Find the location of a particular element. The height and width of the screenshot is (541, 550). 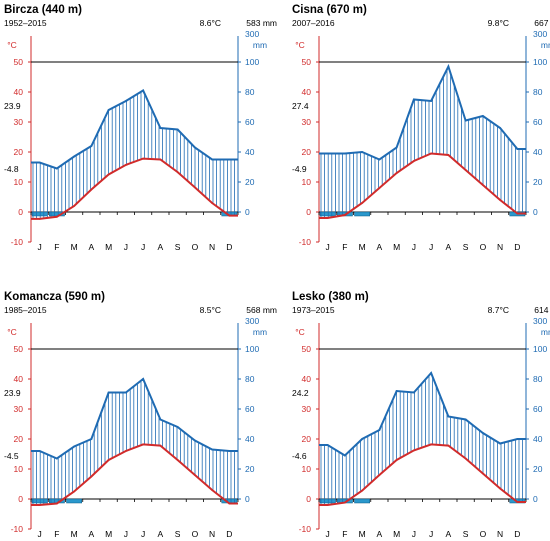

month-label: N is located at coordinates (212, 247).